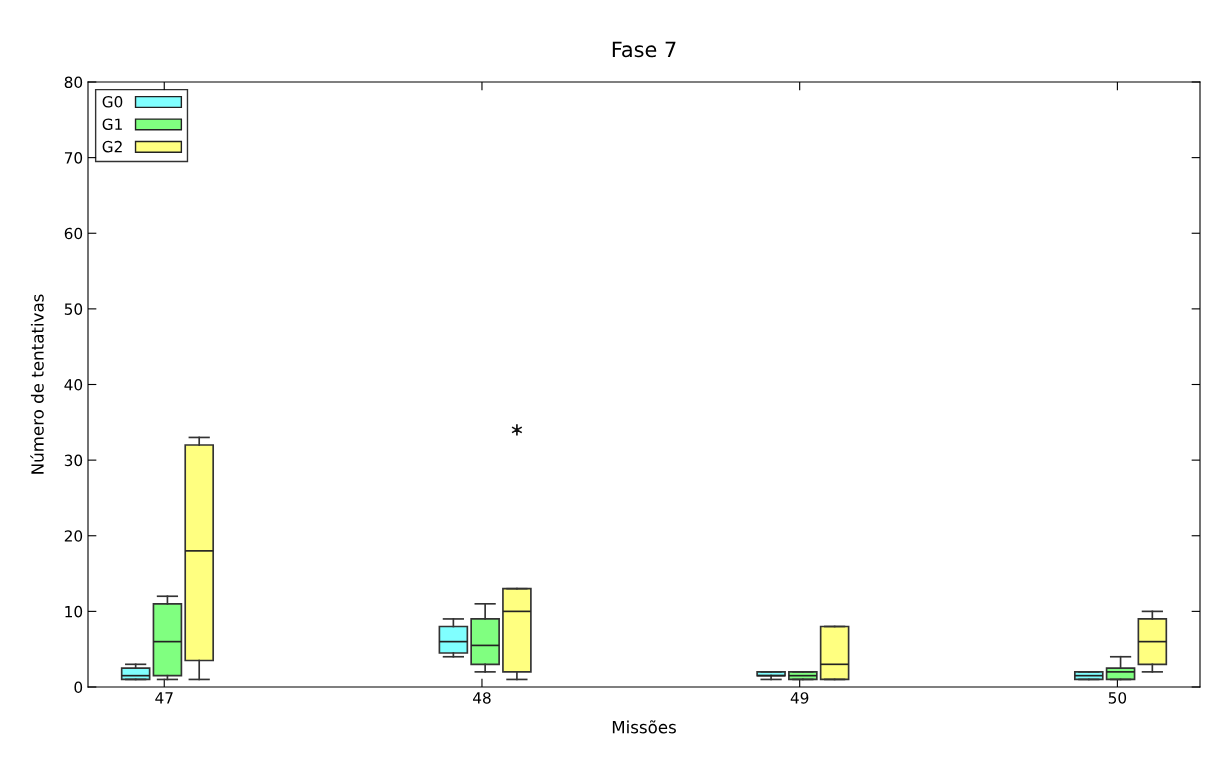 Image resolution: width=1219 pixels, height=760 pixels. What do you see at coordinates (73, 233) in the screenshot?
I see `y-tick-label: 60` at bounding box center [73, 233].